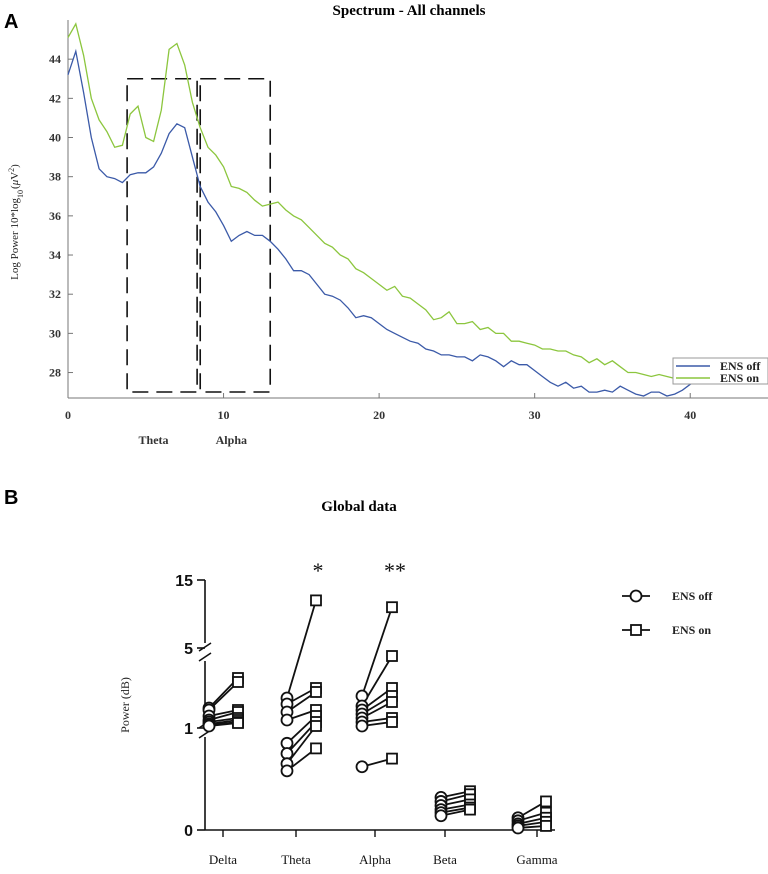 This screenshot has width=768, height=874. Describe the element at coordinates (15, 166) in the screenshot. I see `ylabel-close-paren: )` at that location.